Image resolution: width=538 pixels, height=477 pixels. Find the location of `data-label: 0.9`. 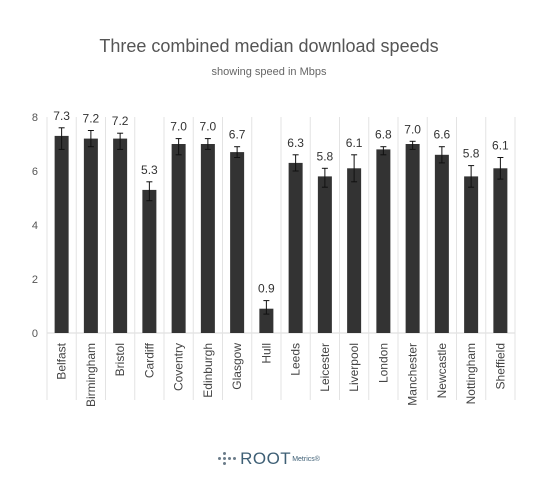

data-label: 0.9 is located at coordinates (266, 289).